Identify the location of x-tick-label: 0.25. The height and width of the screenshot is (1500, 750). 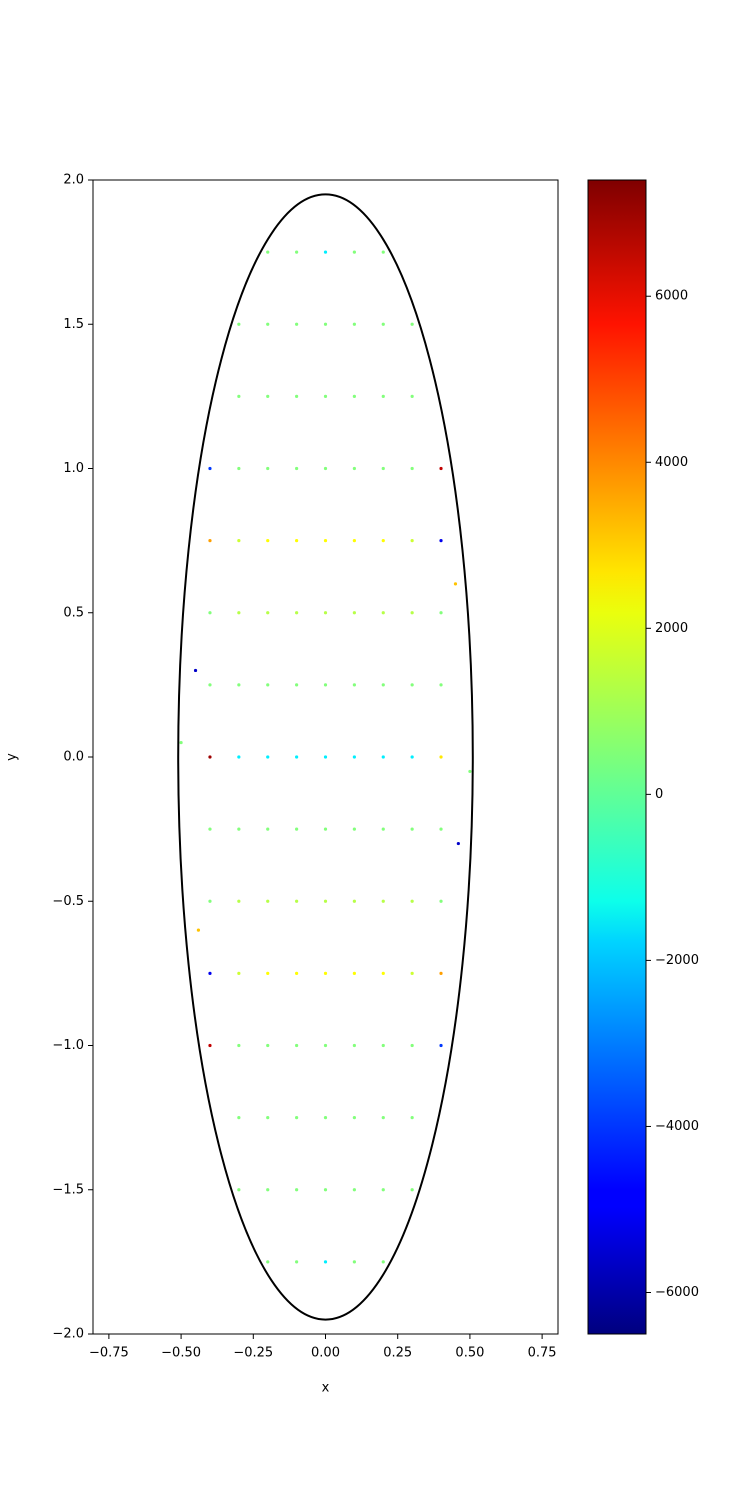
(397, 1353).